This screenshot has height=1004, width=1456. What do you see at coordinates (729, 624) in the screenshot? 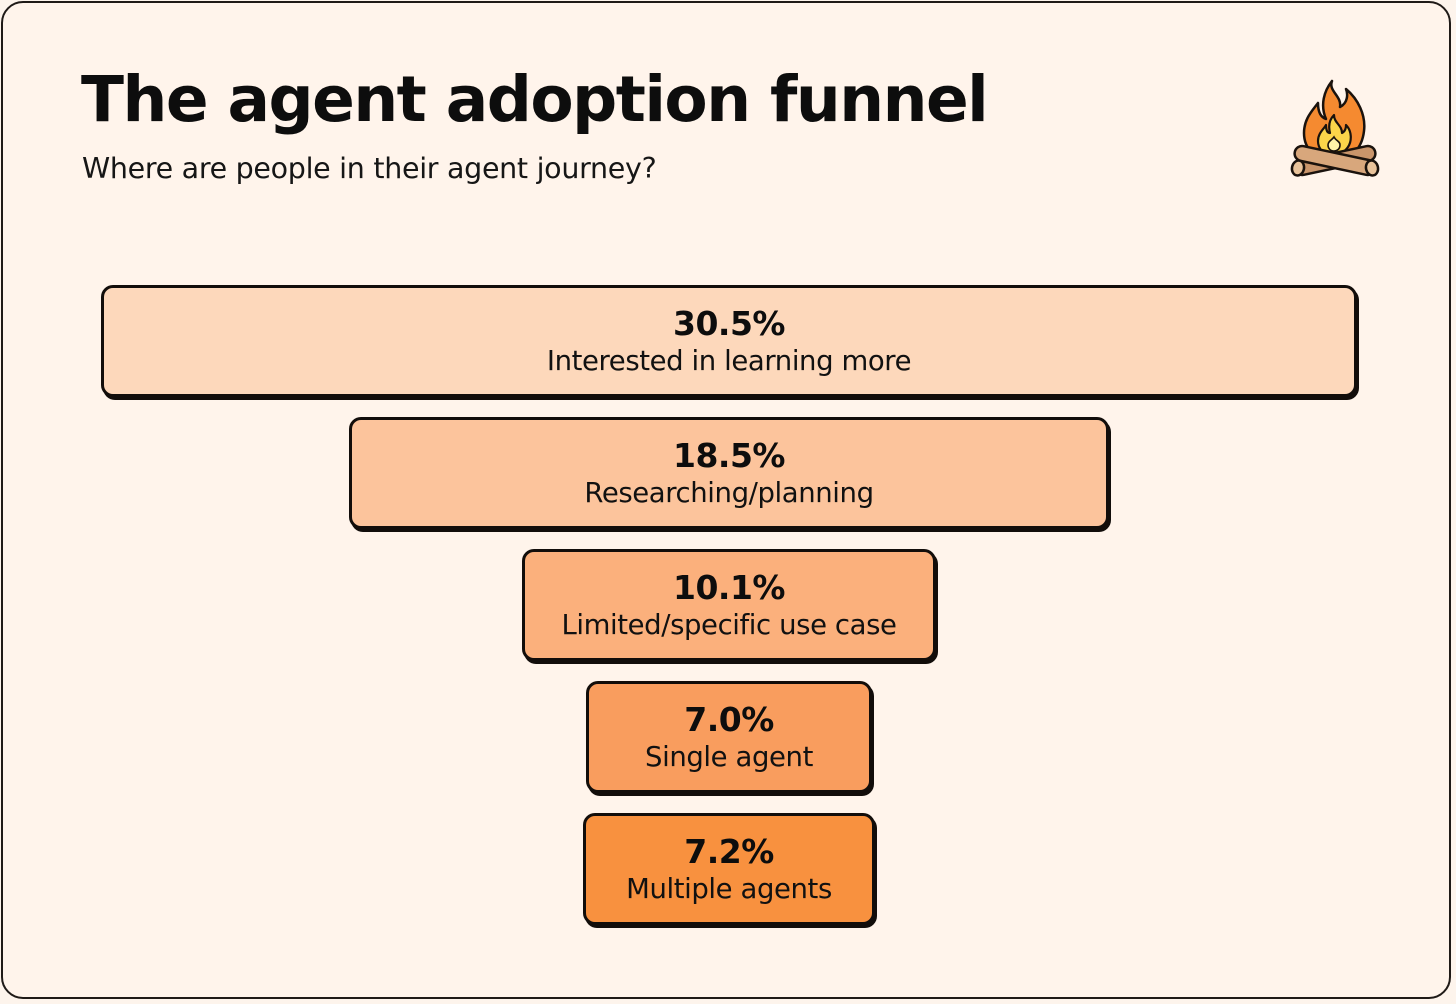
I see `bar-stage-label: Limited/specific use case` at bounding box center [729, 624].